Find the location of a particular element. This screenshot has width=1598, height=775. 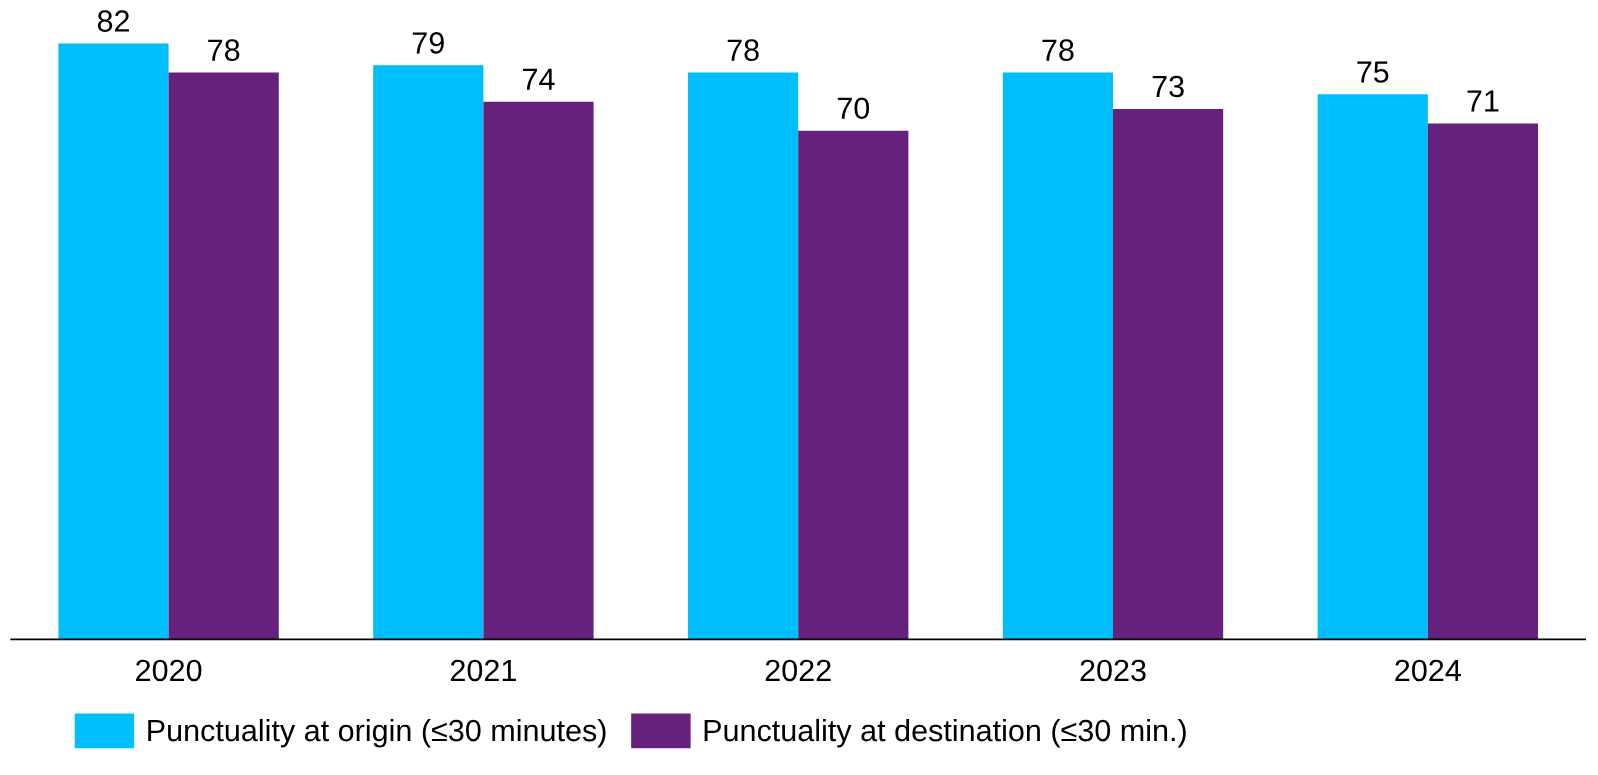

legend-label: Punctuality at destination (≤30 min.) is located at coordinates (945, 733).